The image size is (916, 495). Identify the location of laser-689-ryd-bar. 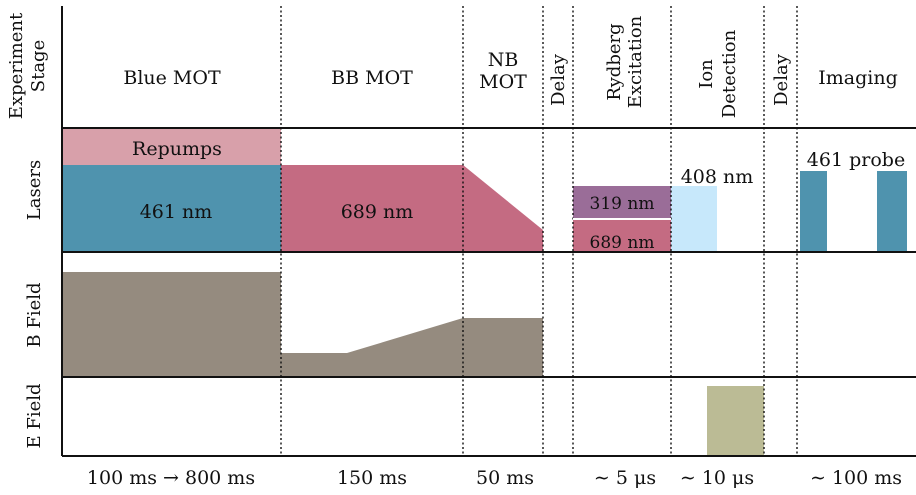
(622, 235).